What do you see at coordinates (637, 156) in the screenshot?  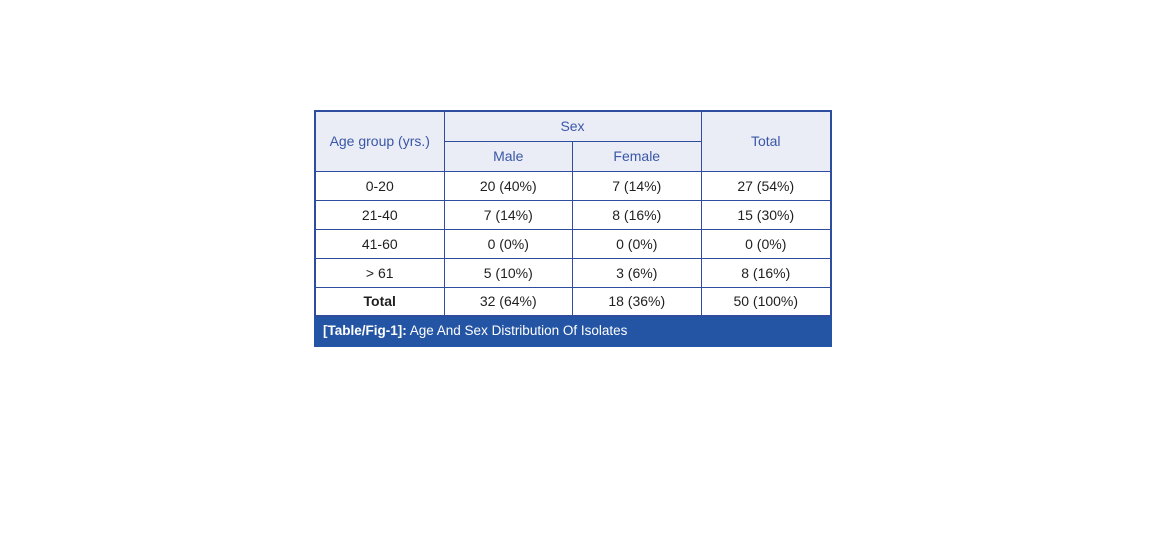 I see `header-female: Female` at bounding box center [637, 156].